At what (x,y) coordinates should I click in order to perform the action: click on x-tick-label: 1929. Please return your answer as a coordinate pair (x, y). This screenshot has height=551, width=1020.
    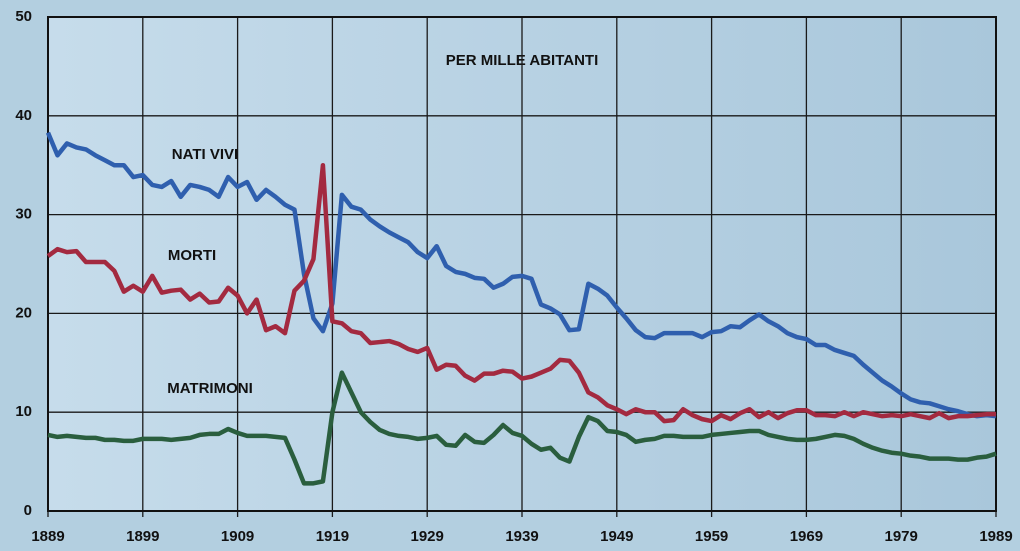
    Looking at the image, I should click on (427, 536).